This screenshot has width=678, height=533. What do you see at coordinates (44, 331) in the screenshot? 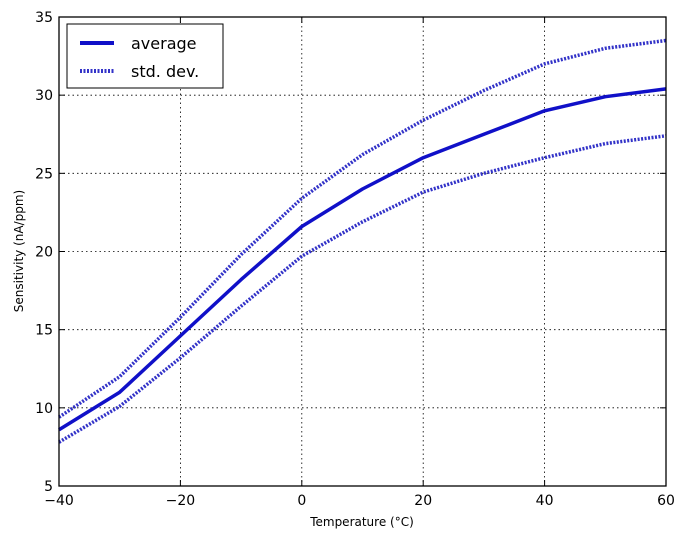
I see `y-tick-label: 15` at bounding box center [44, 331].